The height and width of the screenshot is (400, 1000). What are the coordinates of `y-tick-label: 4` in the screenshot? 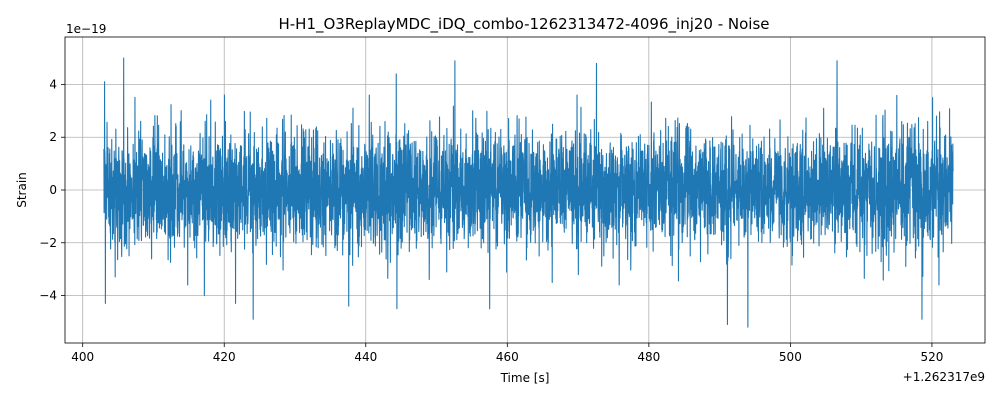 It's located at (53, 84).